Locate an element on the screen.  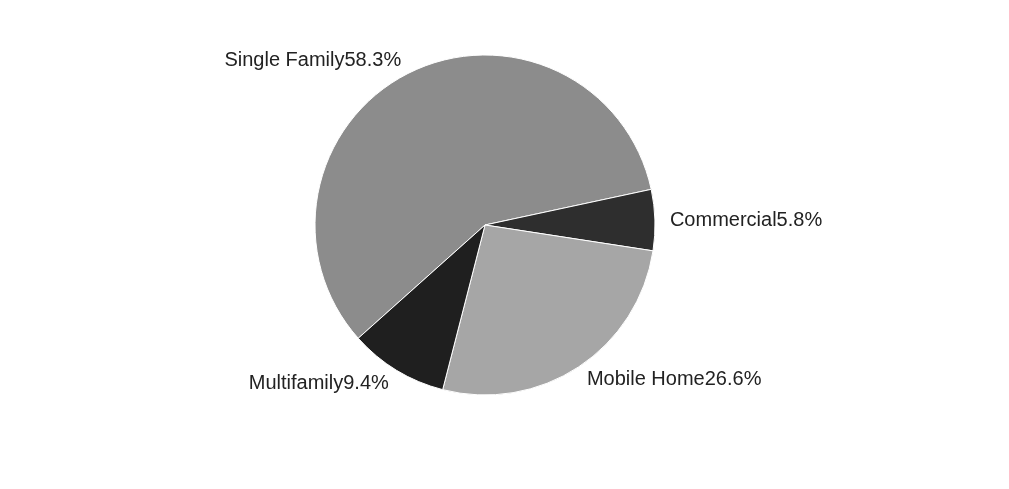
slice-label: Mobile Home26.6% is located at coordinates (674, 378).